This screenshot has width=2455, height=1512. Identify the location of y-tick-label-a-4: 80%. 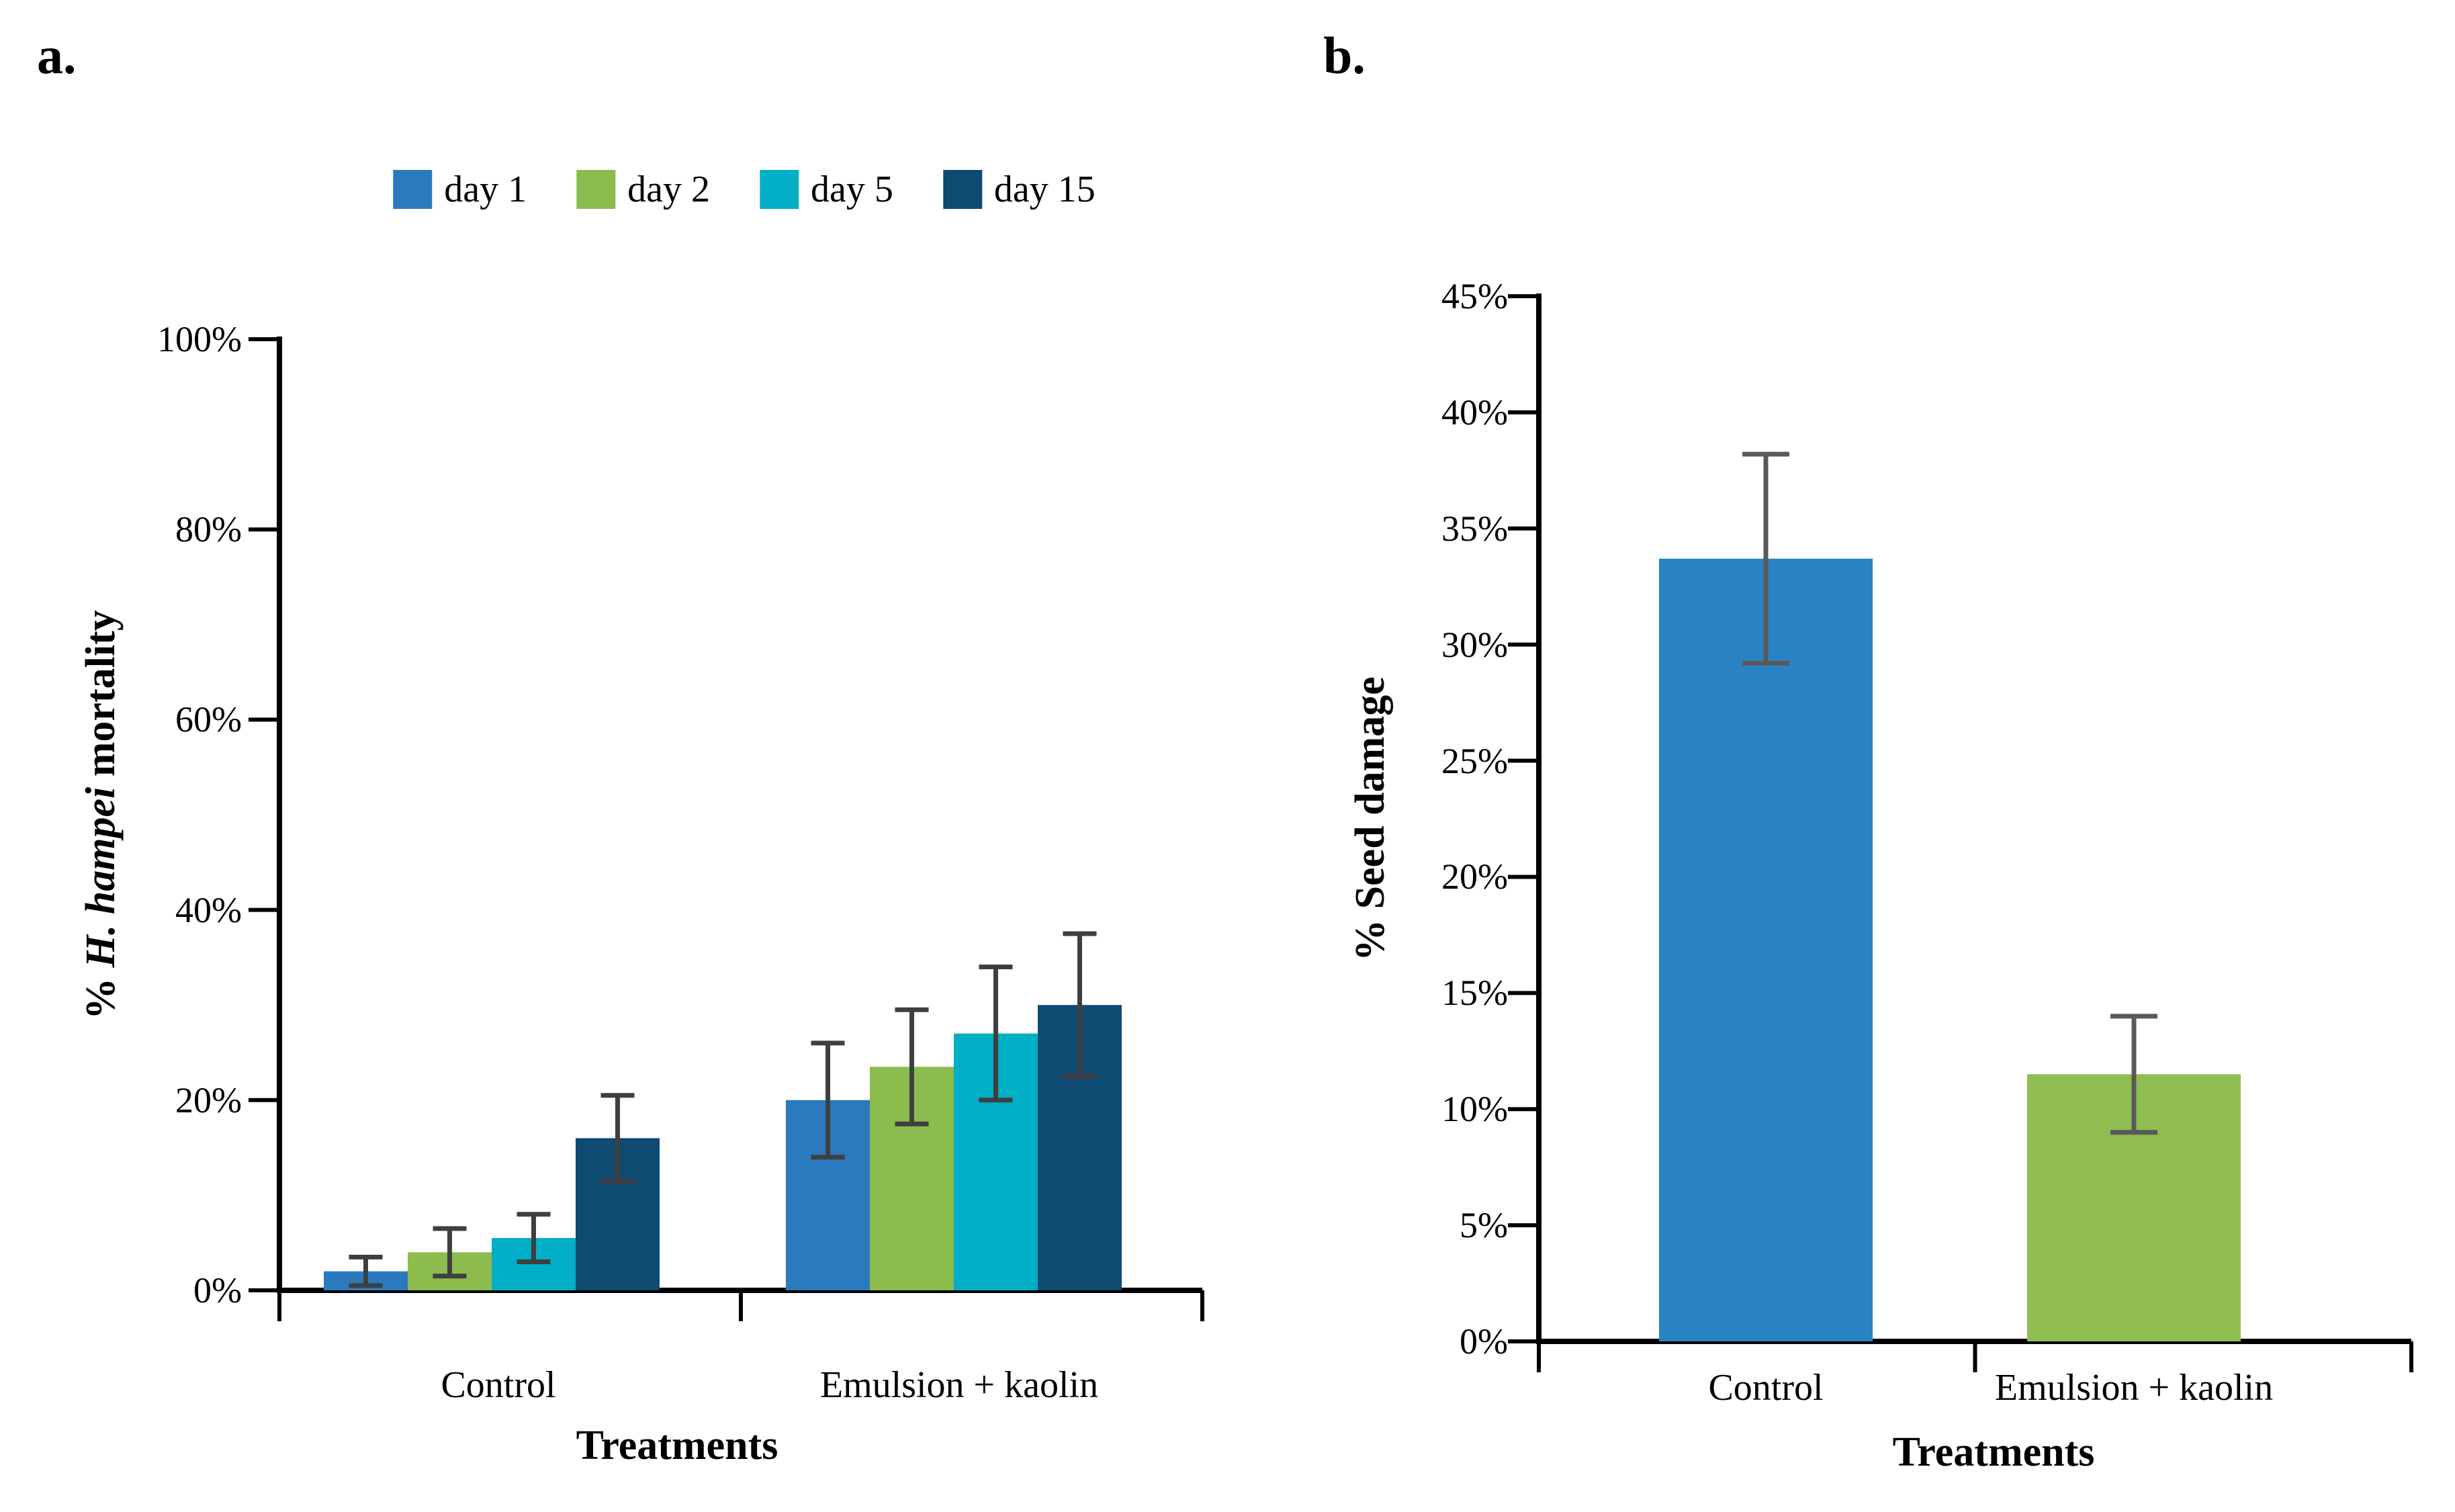
(209, 529).